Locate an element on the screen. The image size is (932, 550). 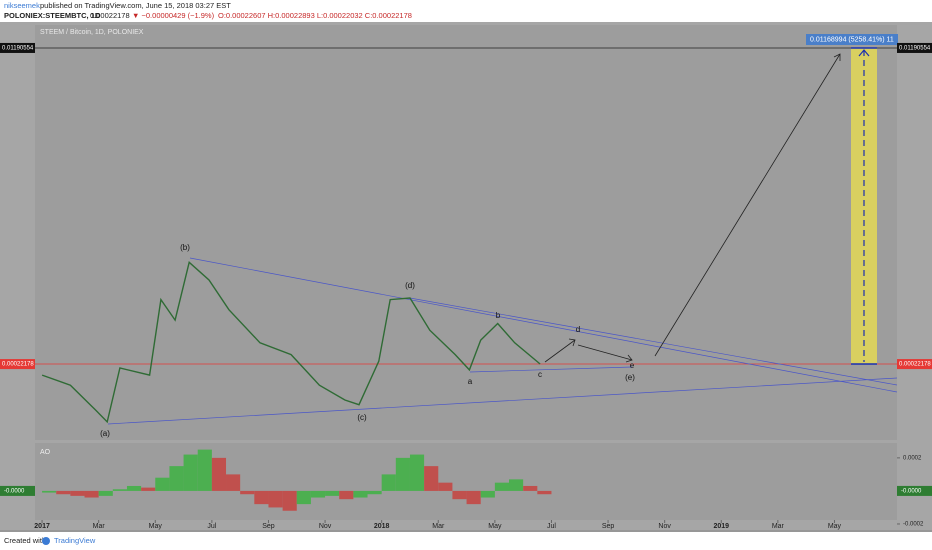
footer-bg is located at coordinates (466, 541).